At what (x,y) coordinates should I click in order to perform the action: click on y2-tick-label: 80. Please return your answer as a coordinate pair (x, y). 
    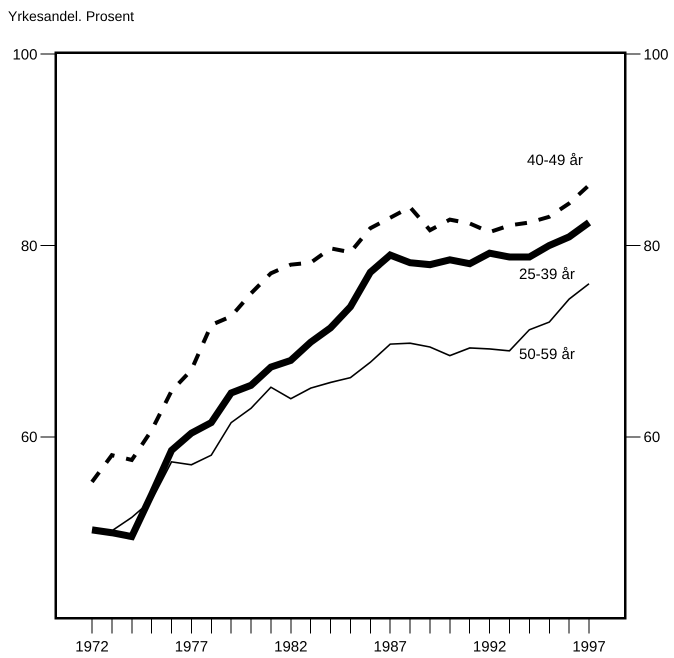
    Looking at the image, I should click on (652, 246).